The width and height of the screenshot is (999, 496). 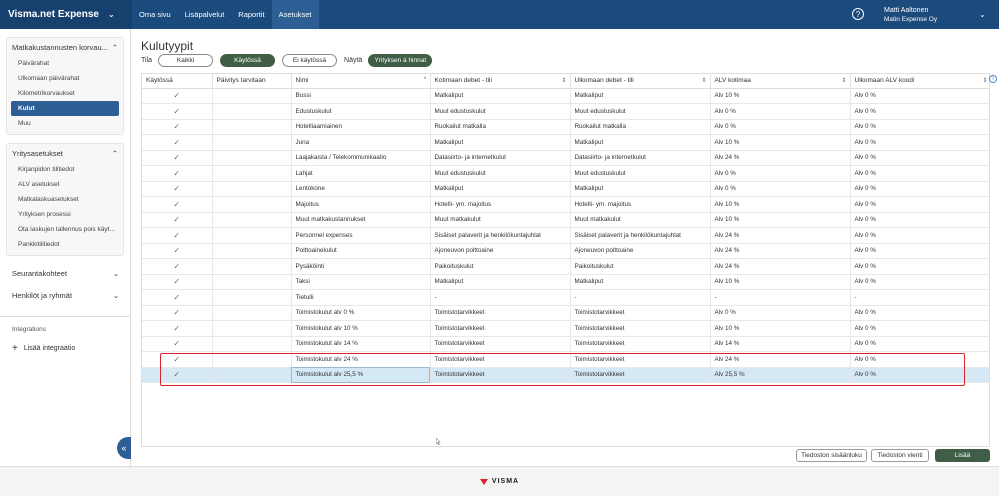 I want to click on cell-ulkomaan-alv: -, so click(x=919, y=297).